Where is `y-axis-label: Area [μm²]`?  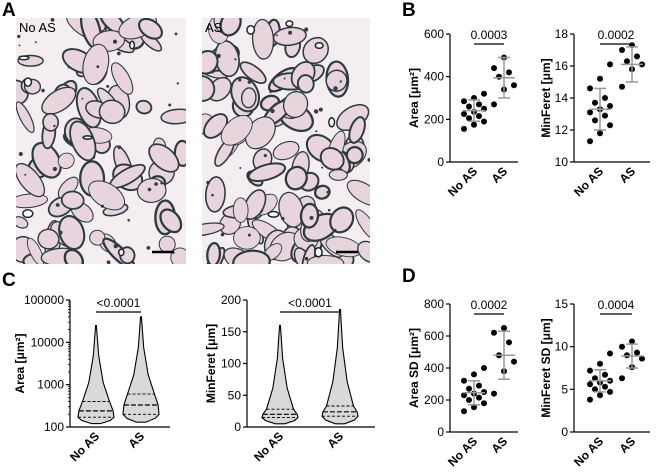 y-axis-label: Area [μm²] is located at coordinates (414, 98).